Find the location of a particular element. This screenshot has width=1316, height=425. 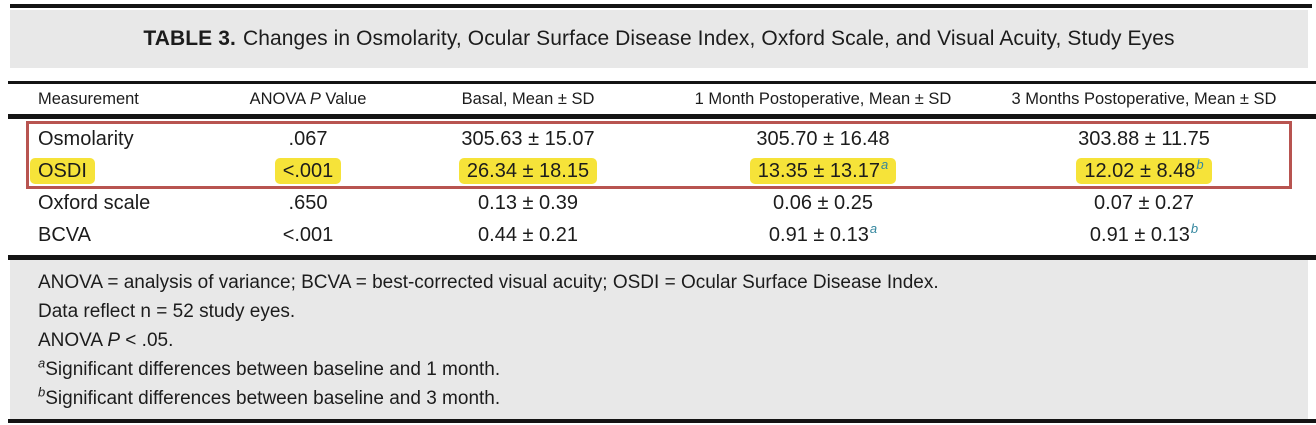

spacer is located at coordinates (658, 74).